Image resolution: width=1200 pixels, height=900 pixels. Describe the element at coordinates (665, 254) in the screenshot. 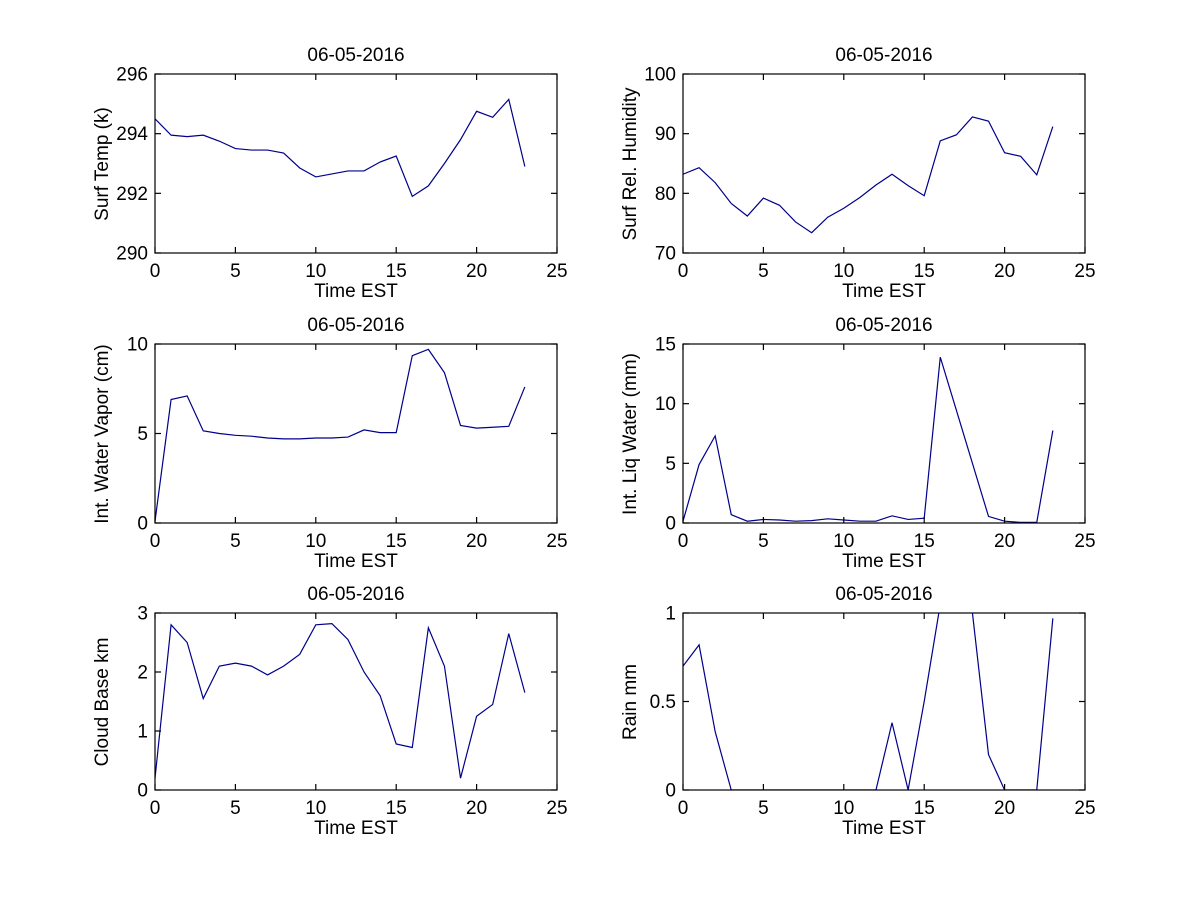

I see `y-tick-label: 70` at that location.